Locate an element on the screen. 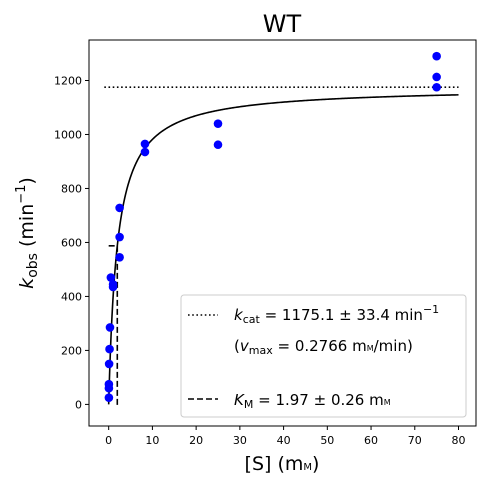  y-tick-label: 800 is located at coordinates (71, 188).